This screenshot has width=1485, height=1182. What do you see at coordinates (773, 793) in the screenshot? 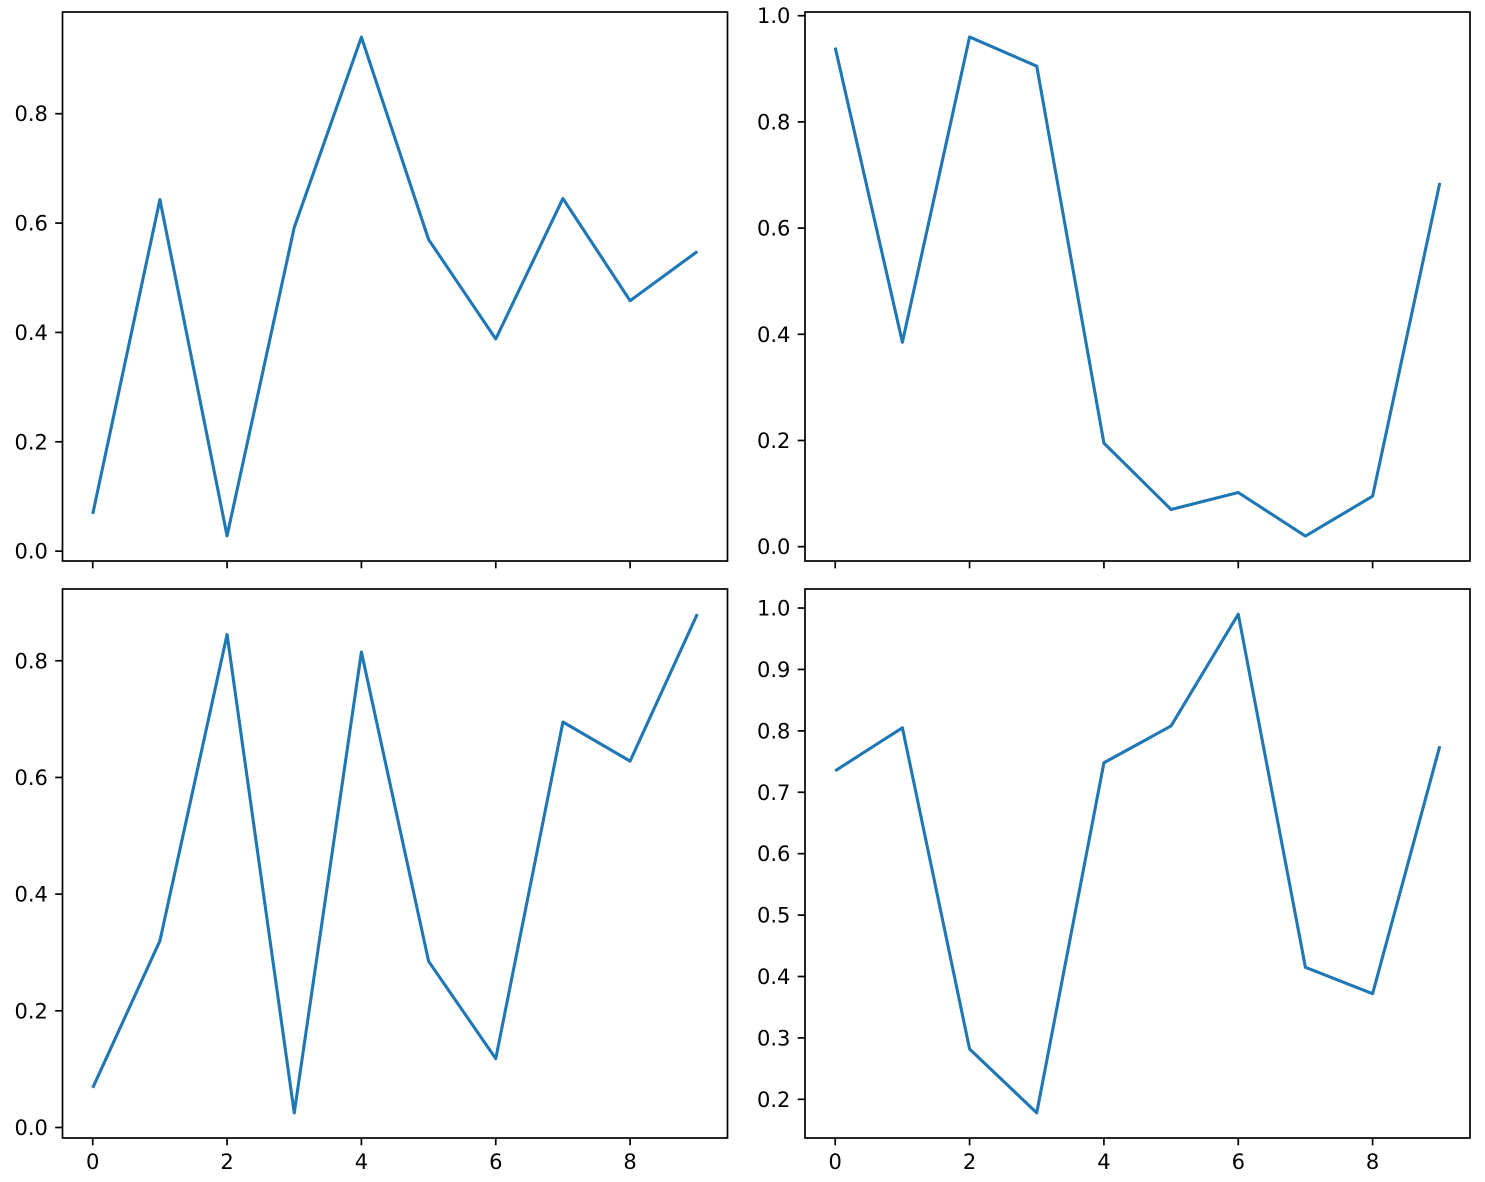
I see `y-tick-label: 0.7` at bounding box center [773, 793].